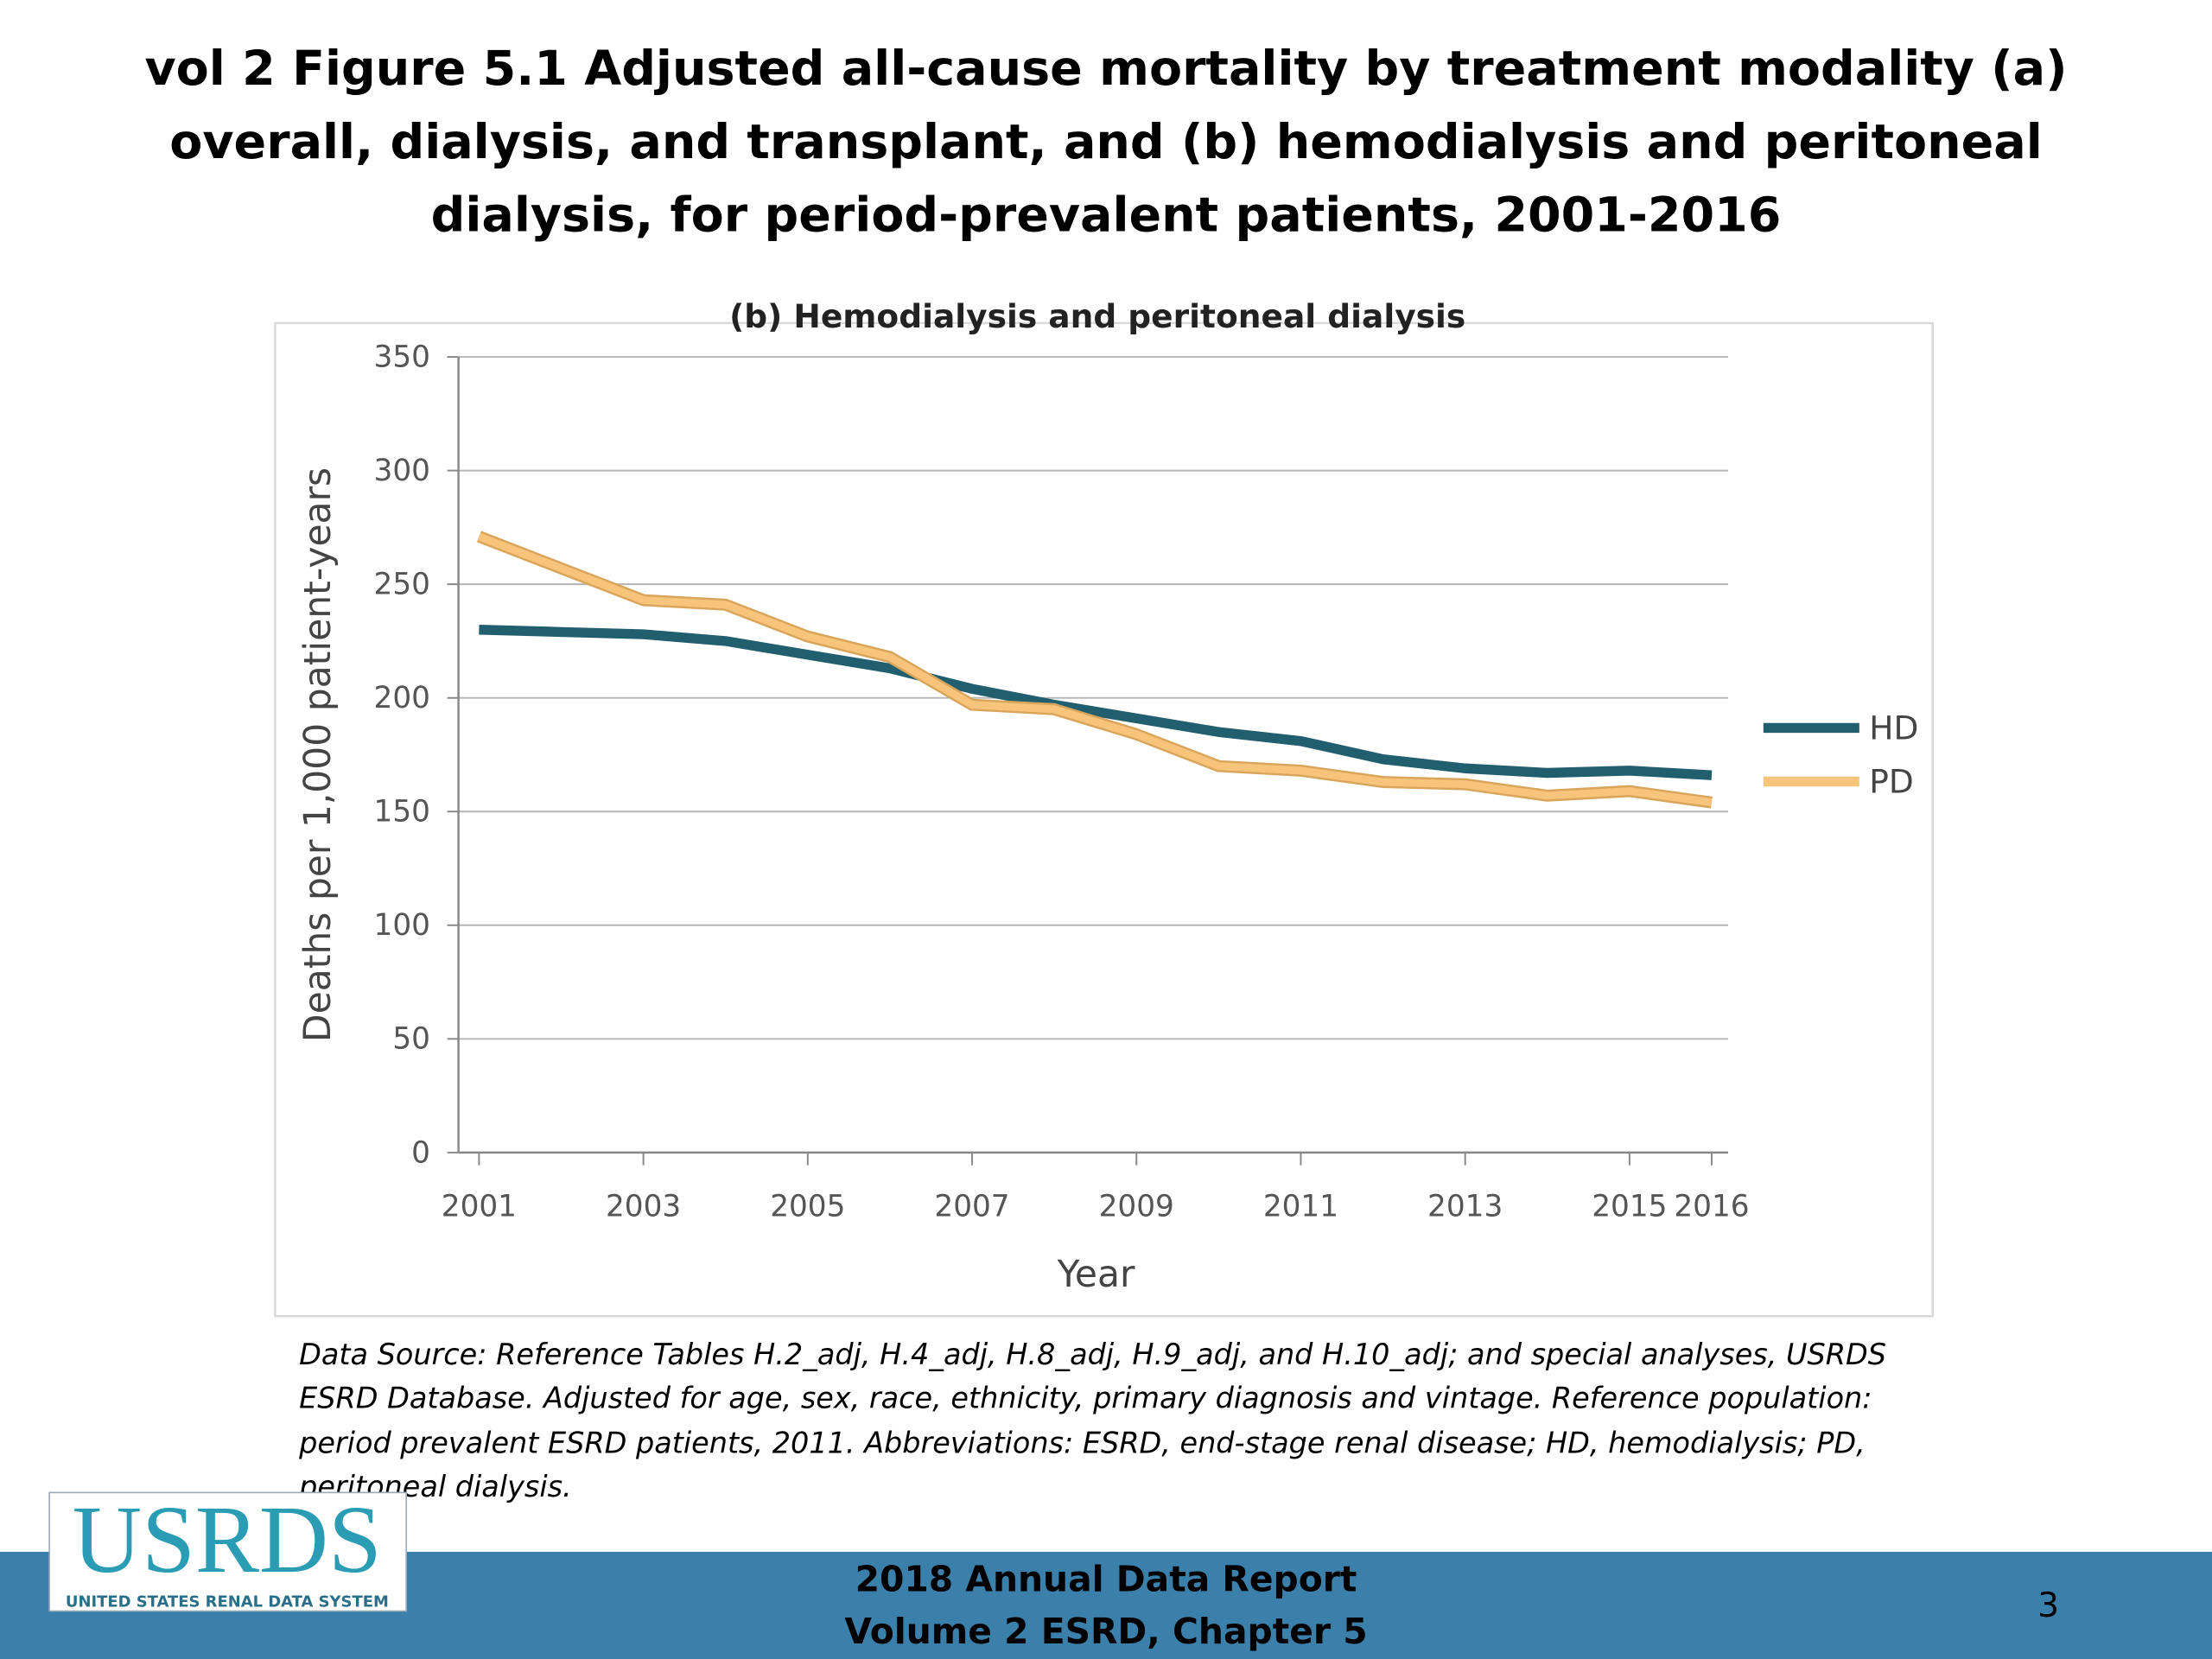 The width and height of the screenshot is (2212, 1659). Describe the element at coordinates (318, 754) in the screenshot. I see `y-axis-label: Deaths per 1,000 patient-years` at that location.